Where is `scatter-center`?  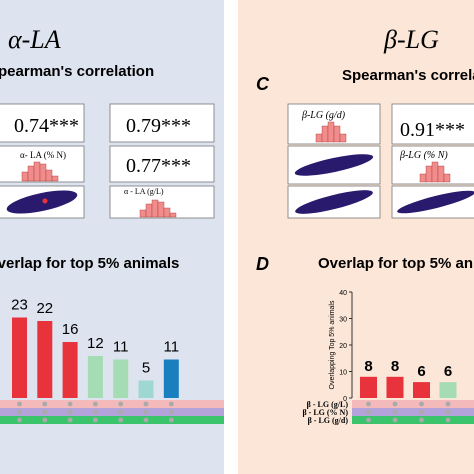
scatter-center is located at coordinates (45, 201).